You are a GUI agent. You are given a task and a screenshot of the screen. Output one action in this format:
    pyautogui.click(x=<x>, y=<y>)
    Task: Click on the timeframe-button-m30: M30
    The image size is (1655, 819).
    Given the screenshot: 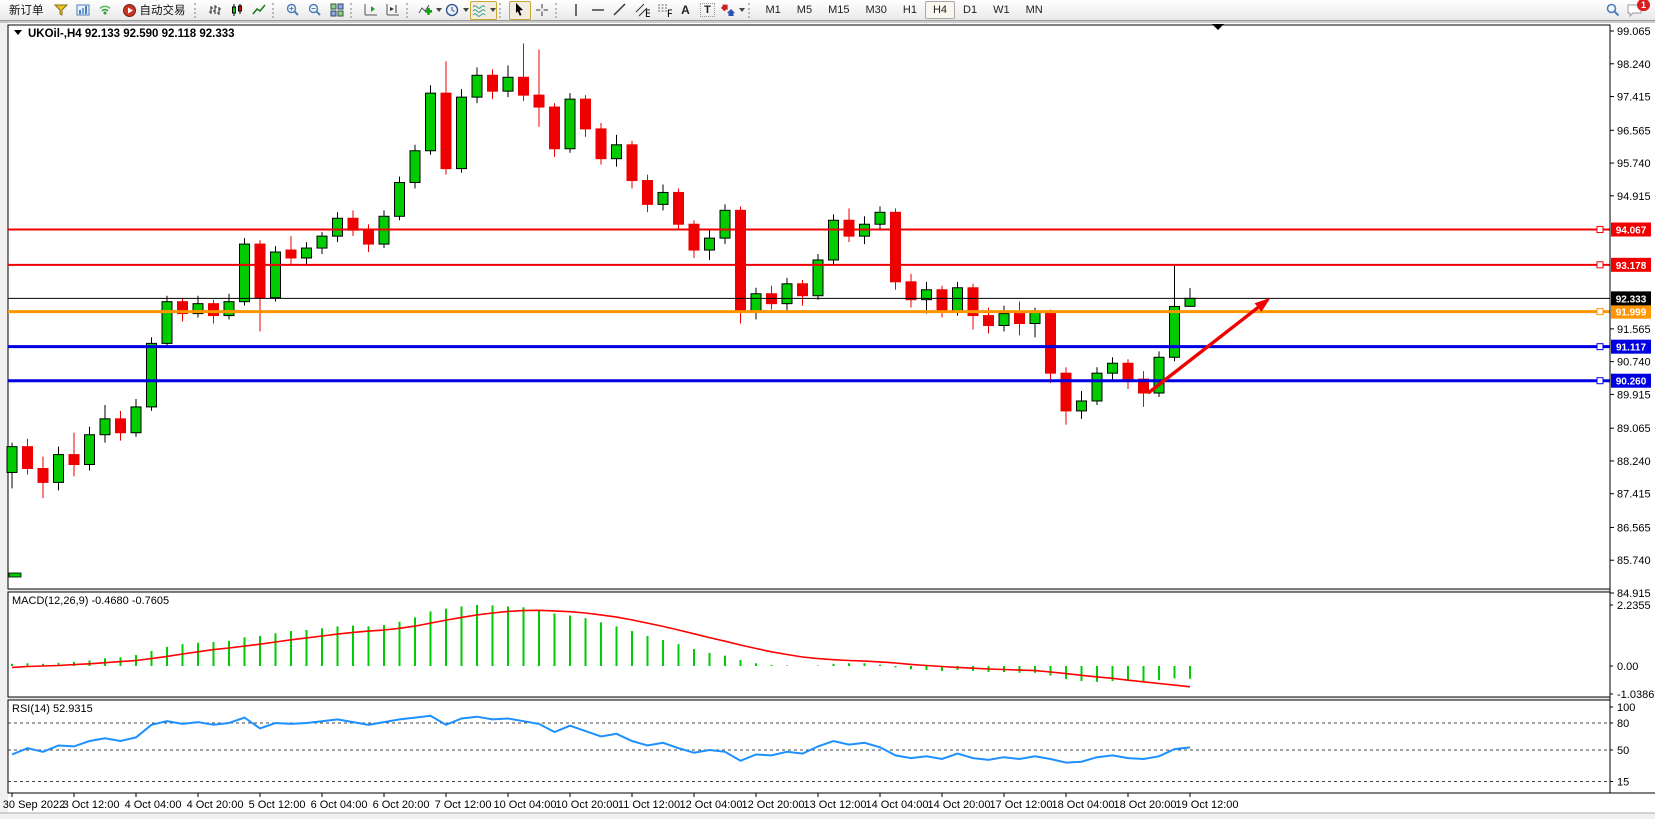 What is the action you would take?
    pyautogui.click(x=876, y=10)
    